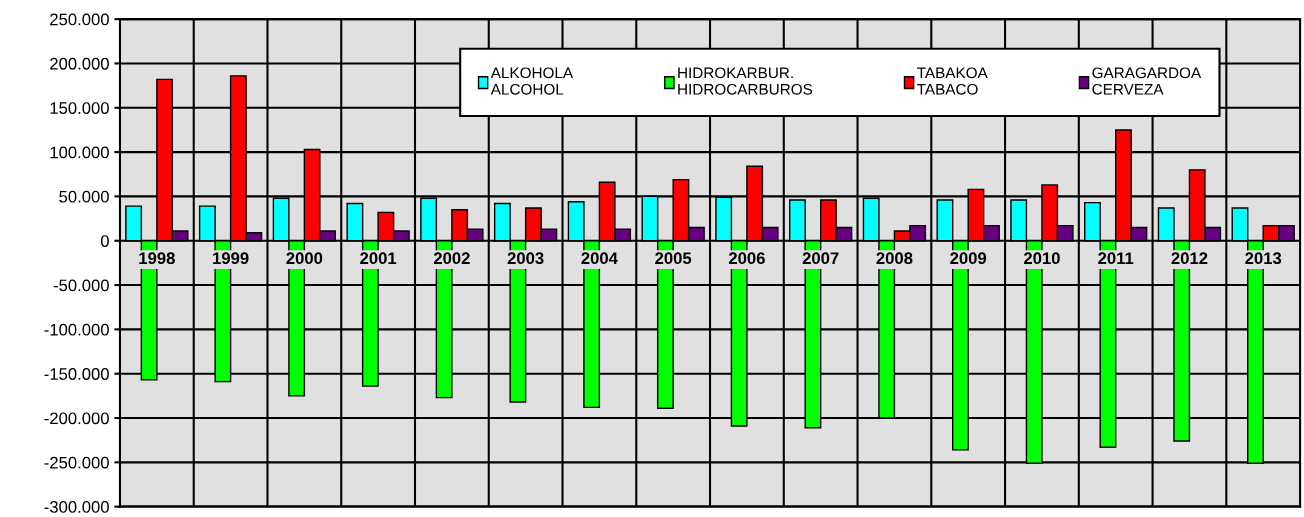  Describe the element at coordinates (599, 258) in the screenshot. I see `x-tick-label: 2004` at that location.